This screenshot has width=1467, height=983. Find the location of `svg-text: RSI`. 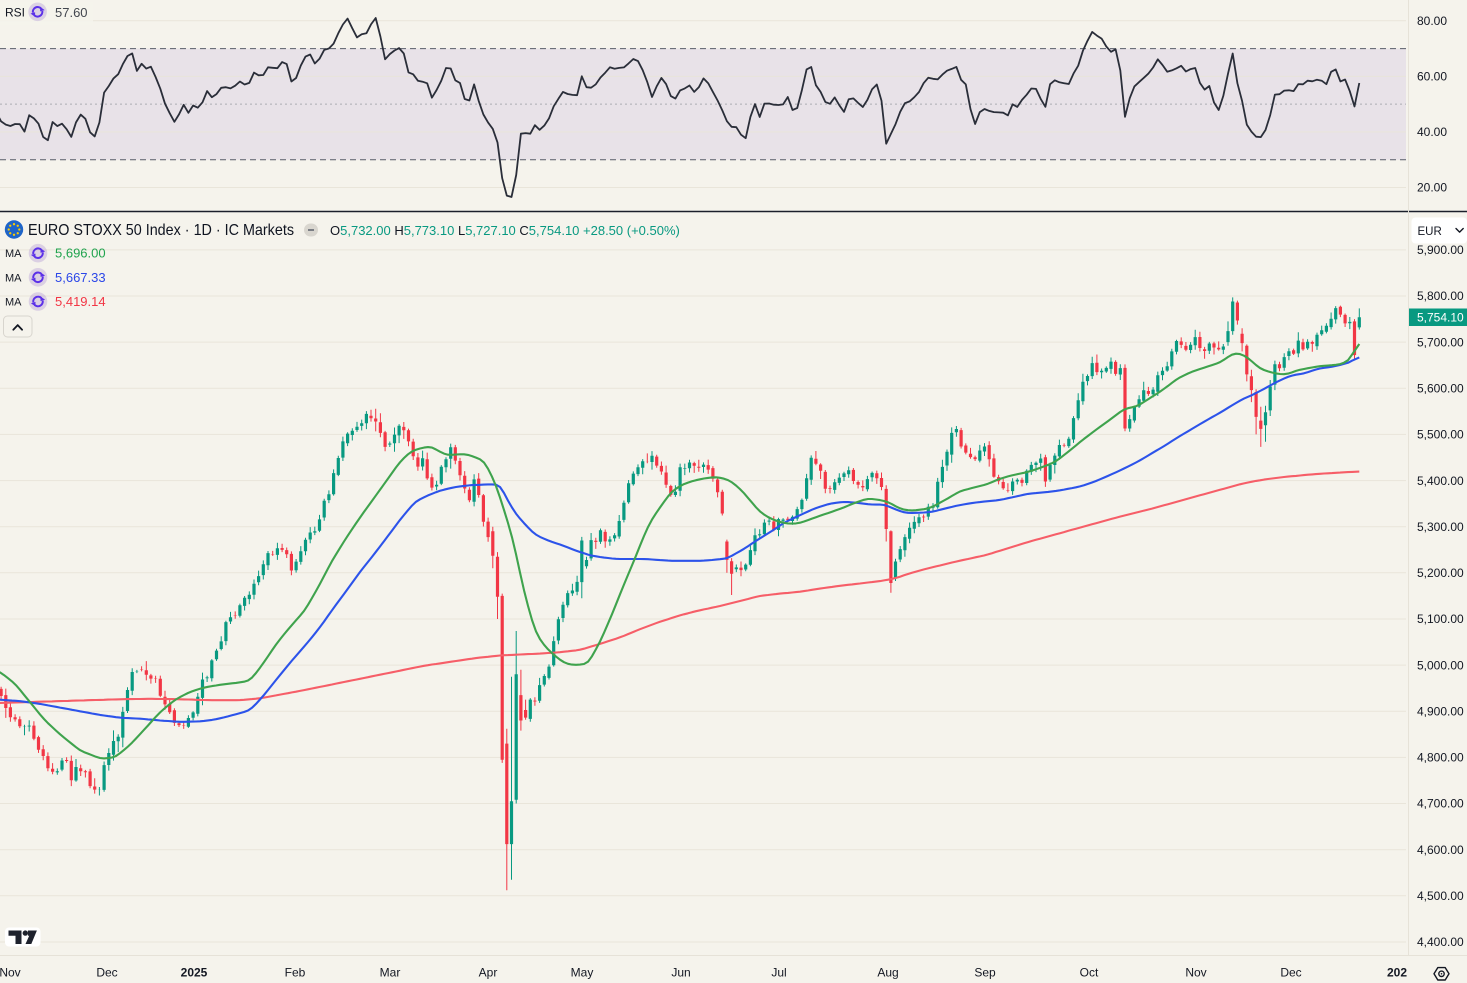

svg-text: RSI is located at coordinates (15, 13).